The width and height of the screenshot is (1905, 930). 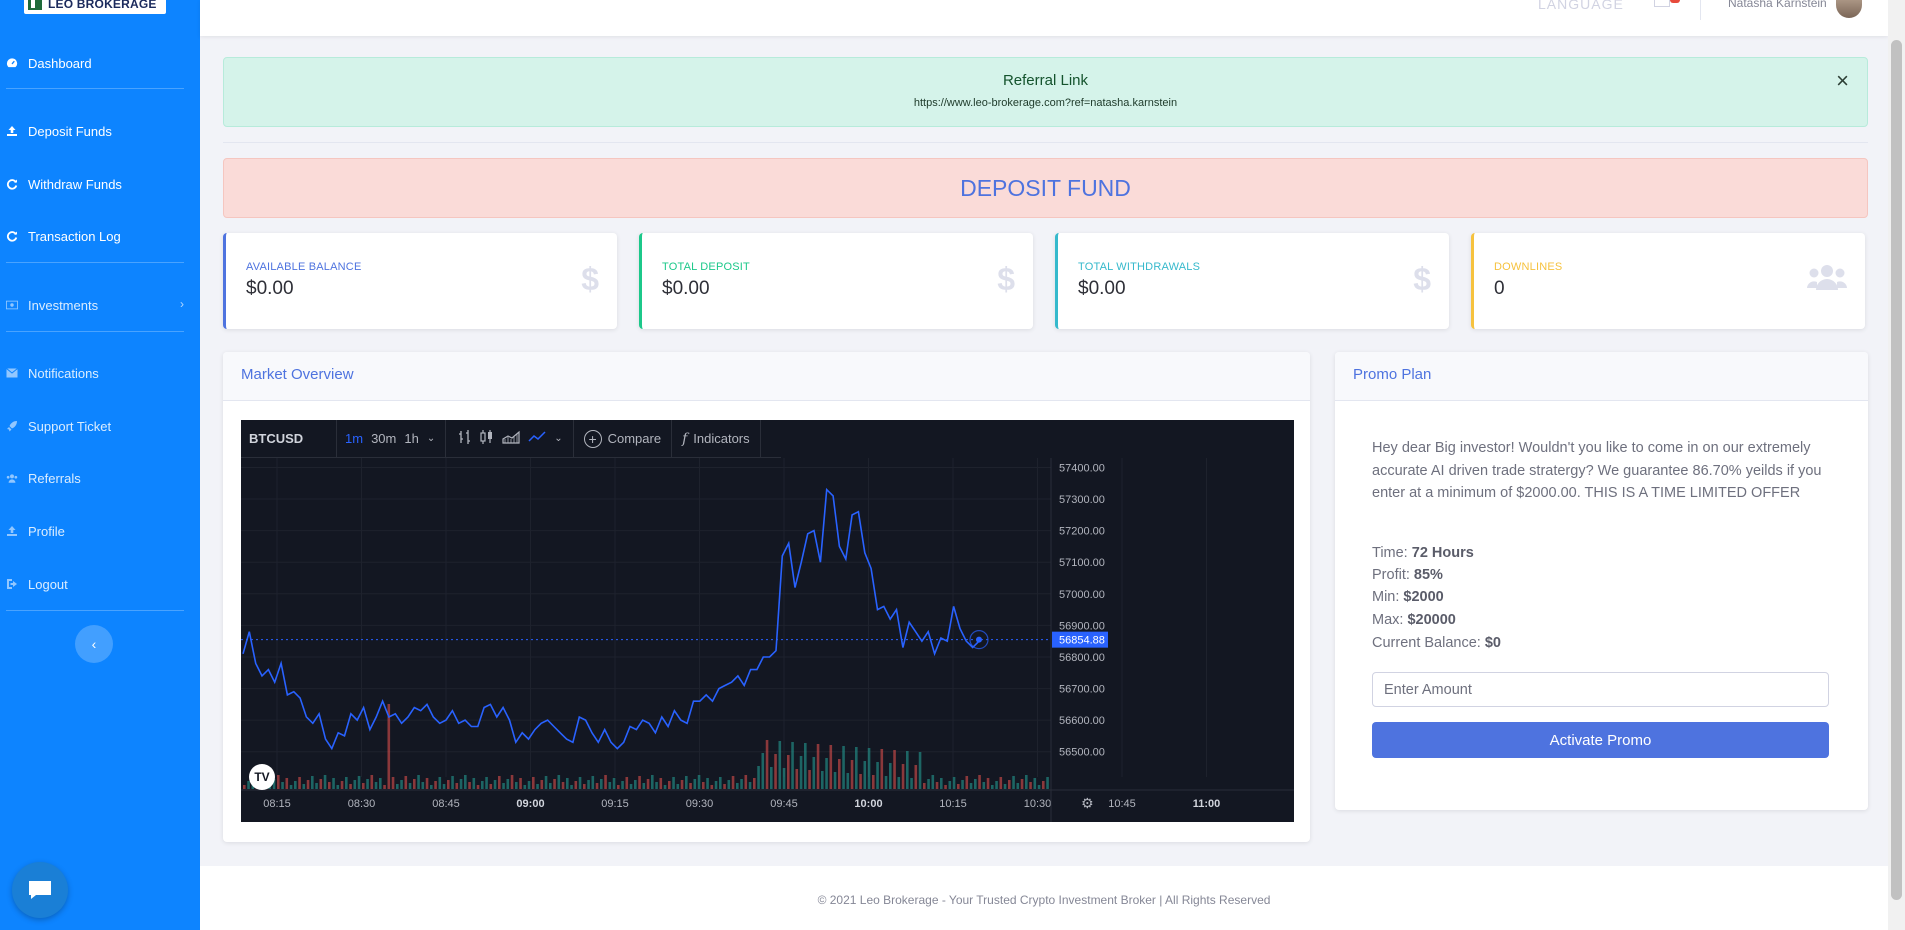 I want to click on tradingview-logo-icon: TV, so click(x=262, y=777).